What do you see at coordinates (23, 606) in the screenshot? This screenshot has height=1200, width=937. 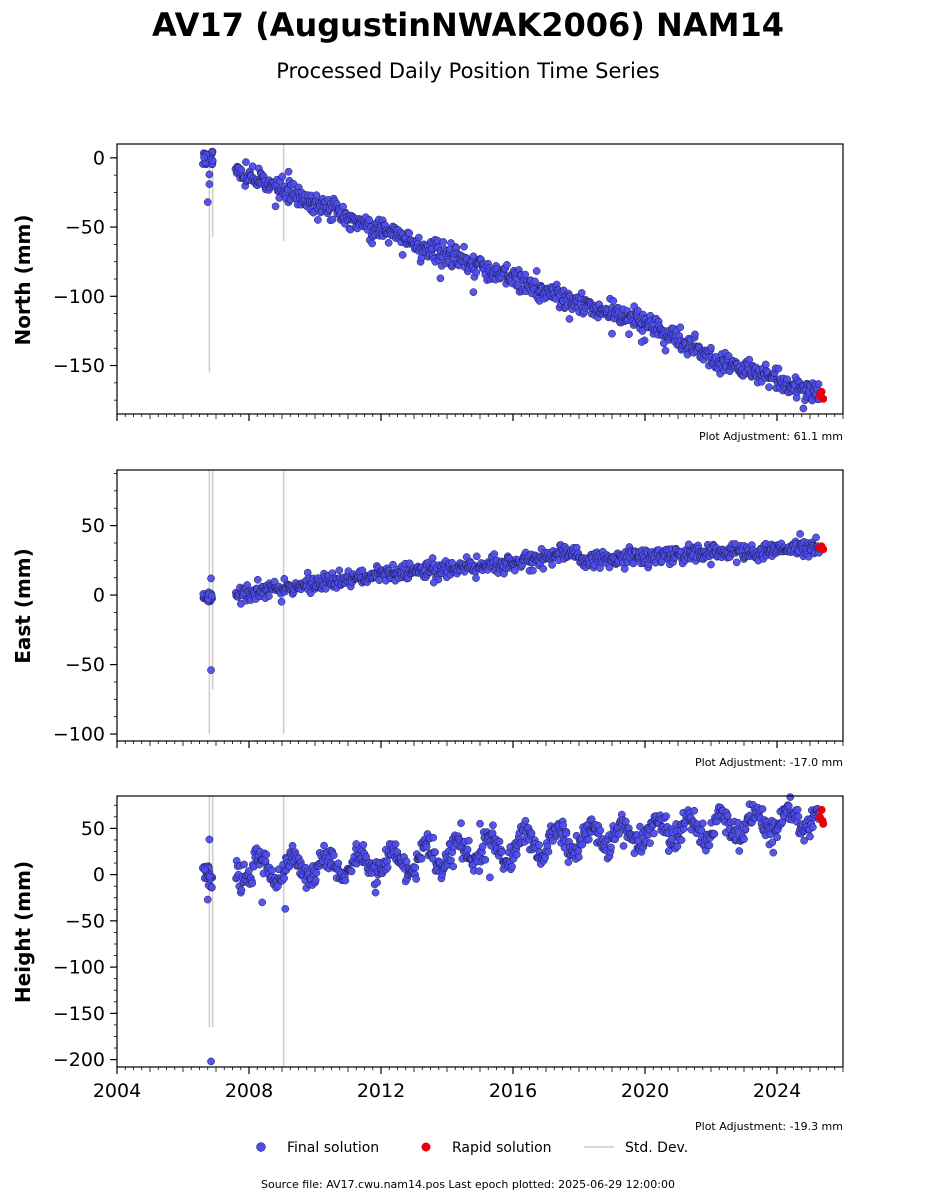 I see `east-ylabel: East (mm)` at bounding box center [23, 606].